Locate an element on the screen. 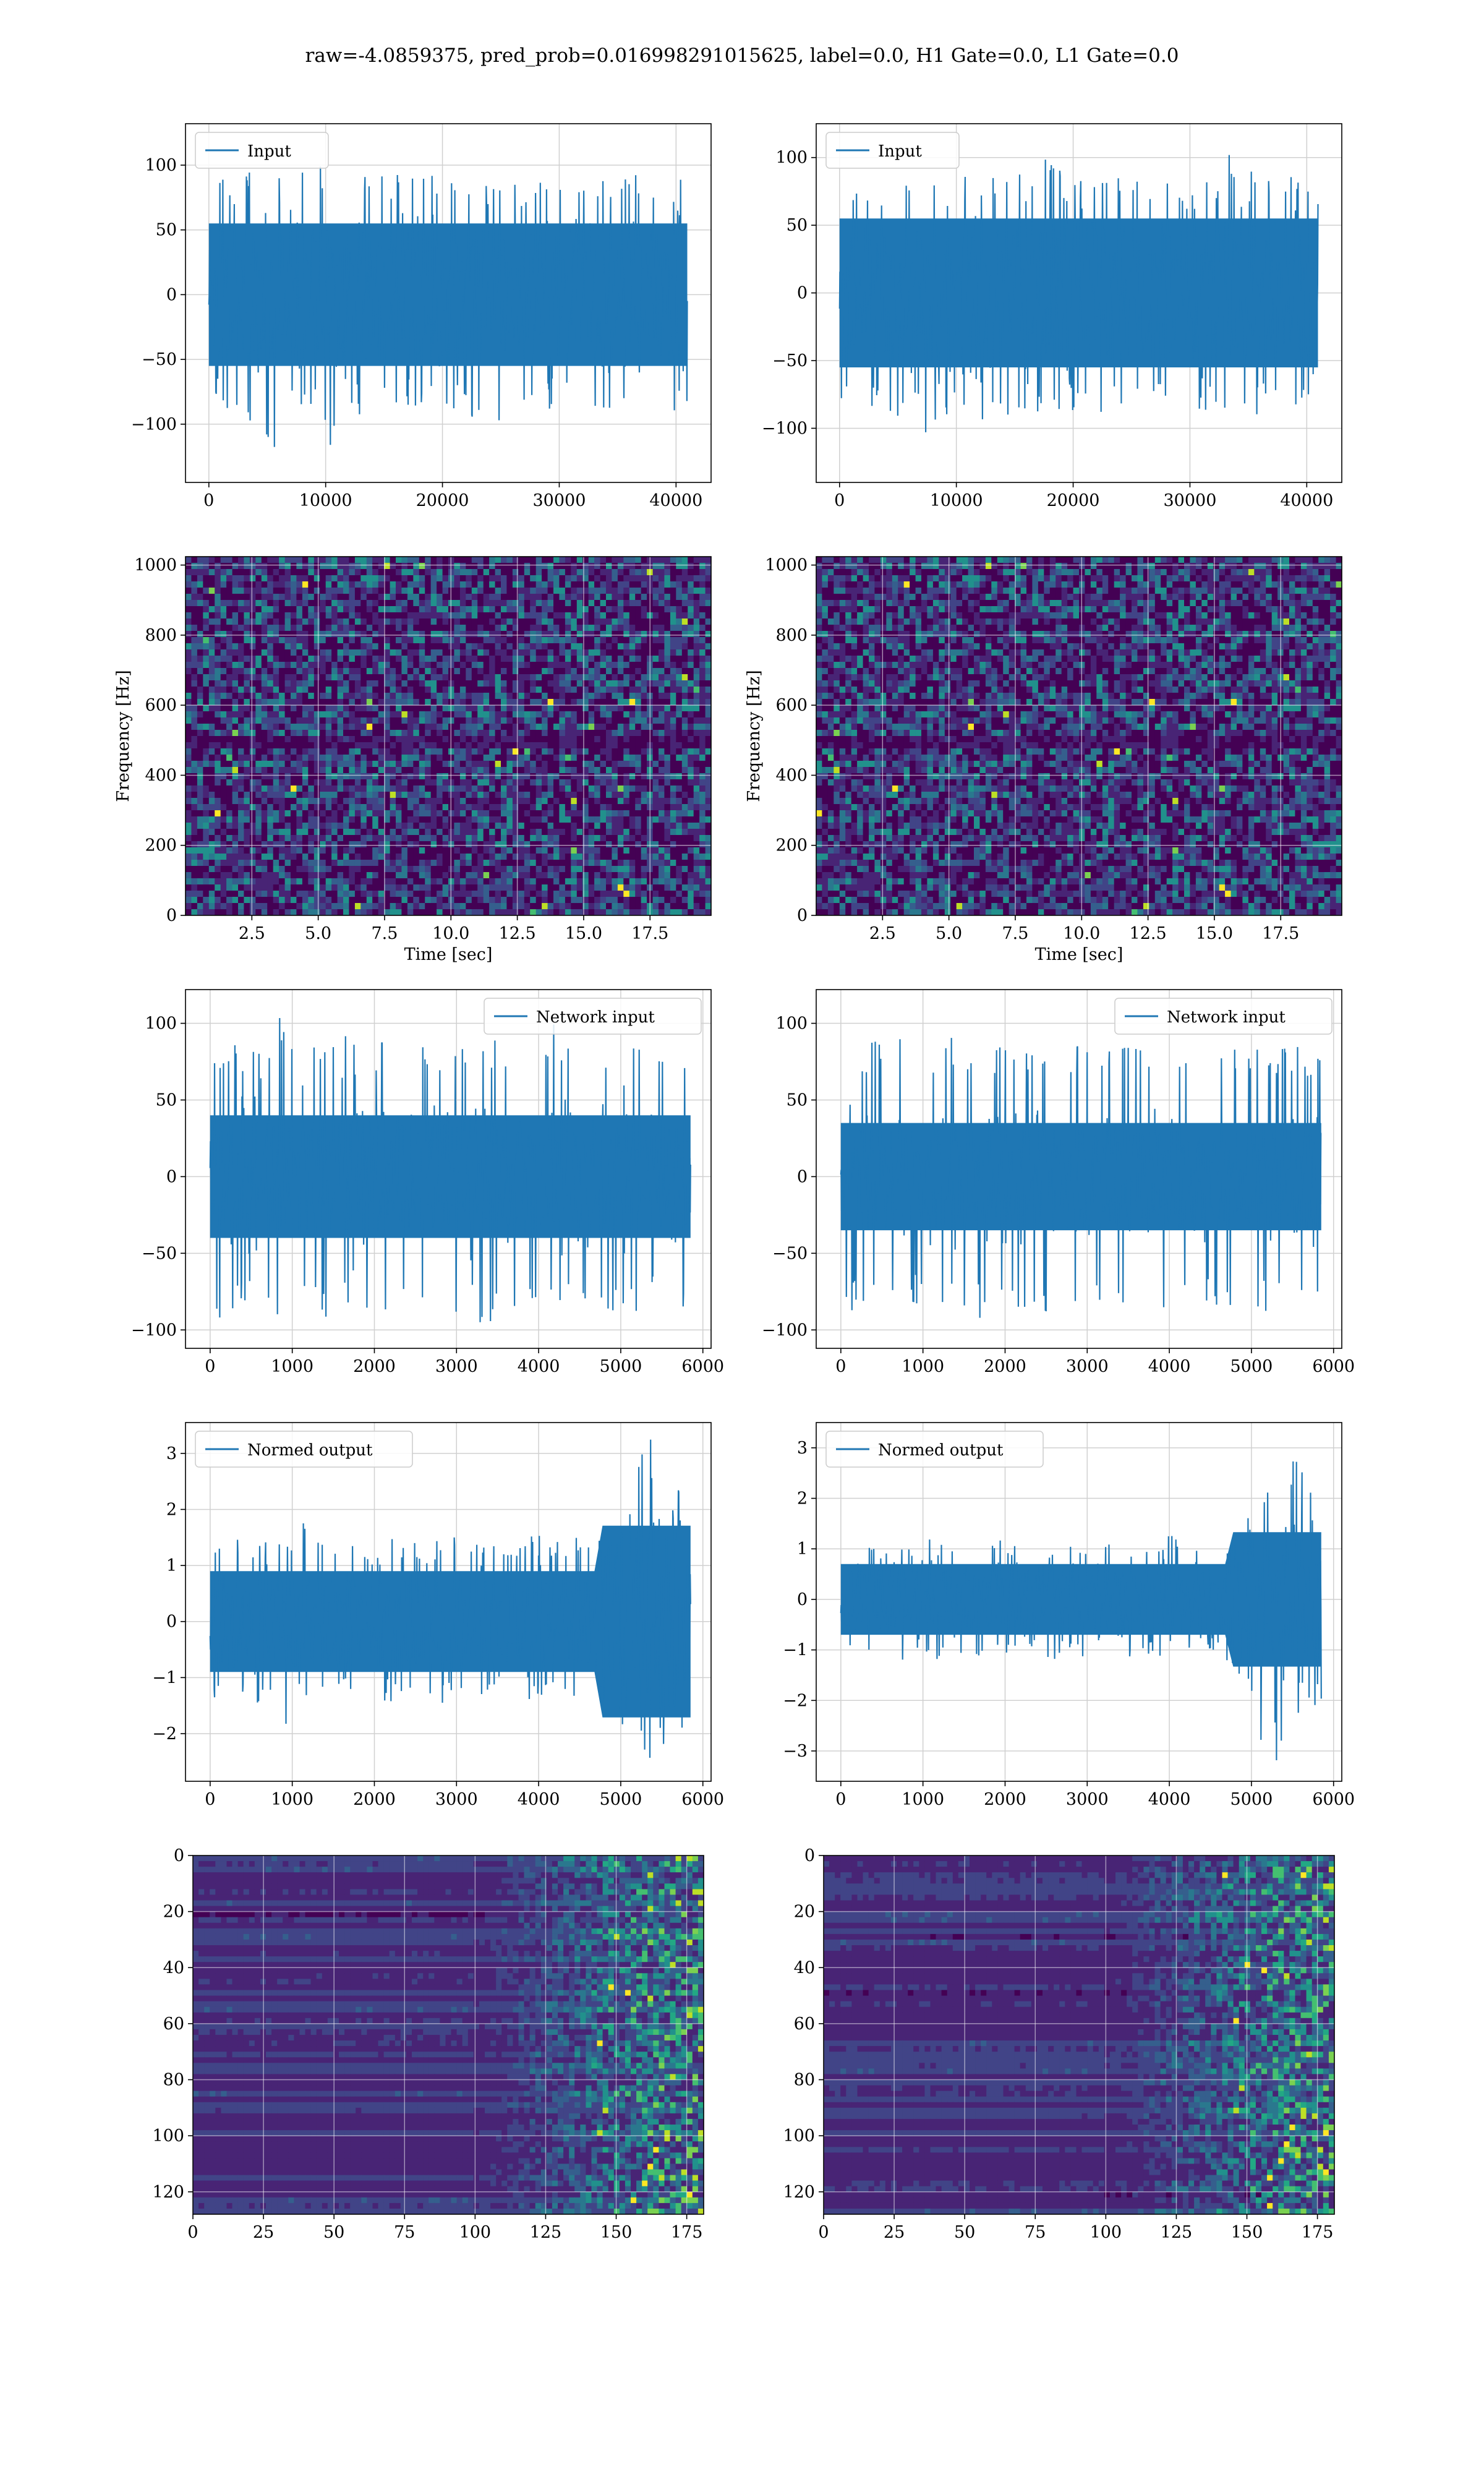 This screenshot has height=2474, width=1484. x-tick-label: 2.5 is located at coordinates (252, 933).